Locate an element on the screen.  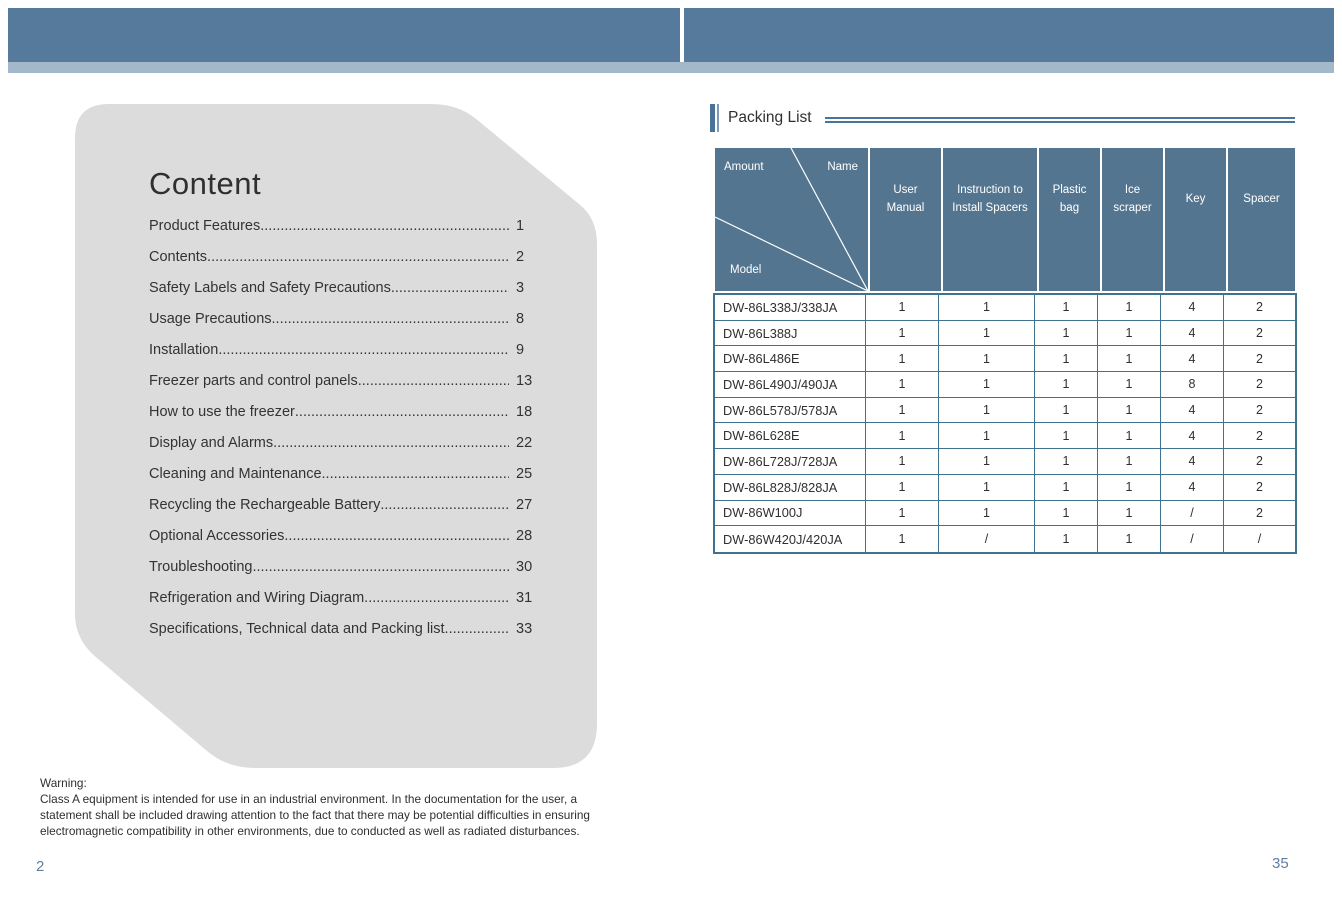
toc-item-page-number: 8 is located at coordinates (520, 319).